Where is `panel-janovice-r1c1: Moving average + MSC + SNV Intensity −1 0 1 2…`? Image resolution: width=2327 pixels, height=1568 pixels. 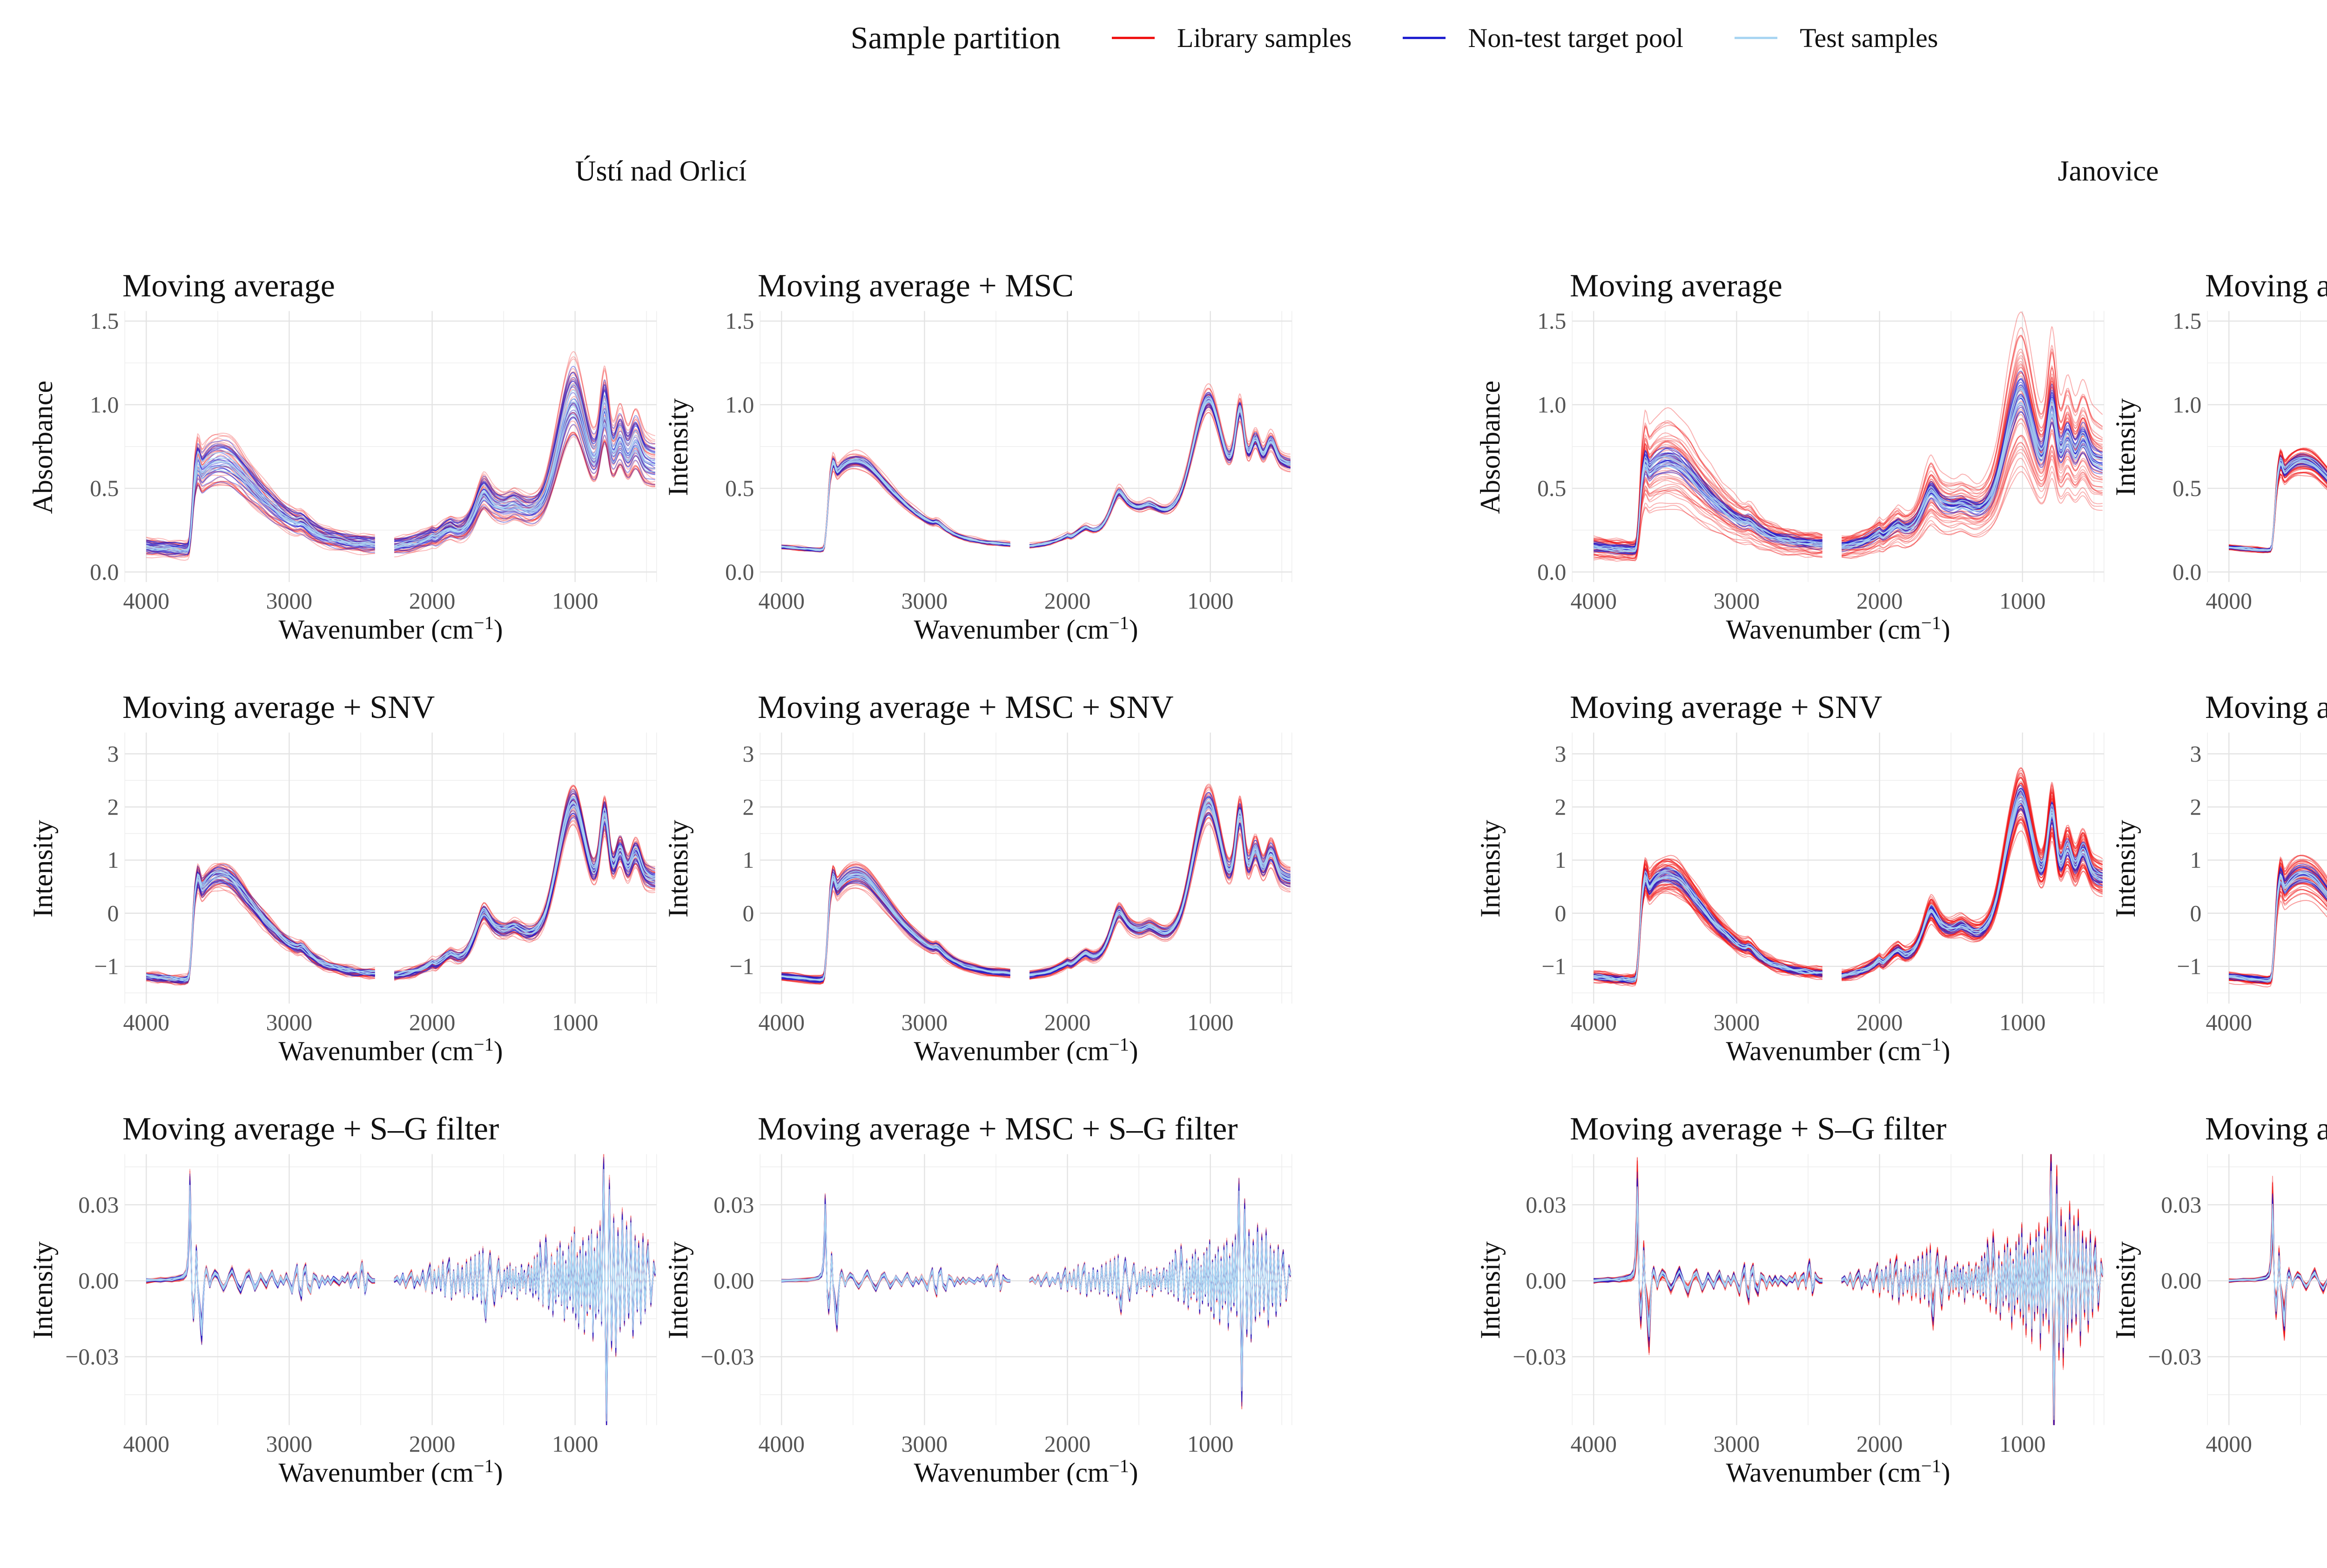 panel-janovice-r1c1: Moving average + MSC + SNV Intensity −1 0 1 2… is located at coordinates (2217, 875).